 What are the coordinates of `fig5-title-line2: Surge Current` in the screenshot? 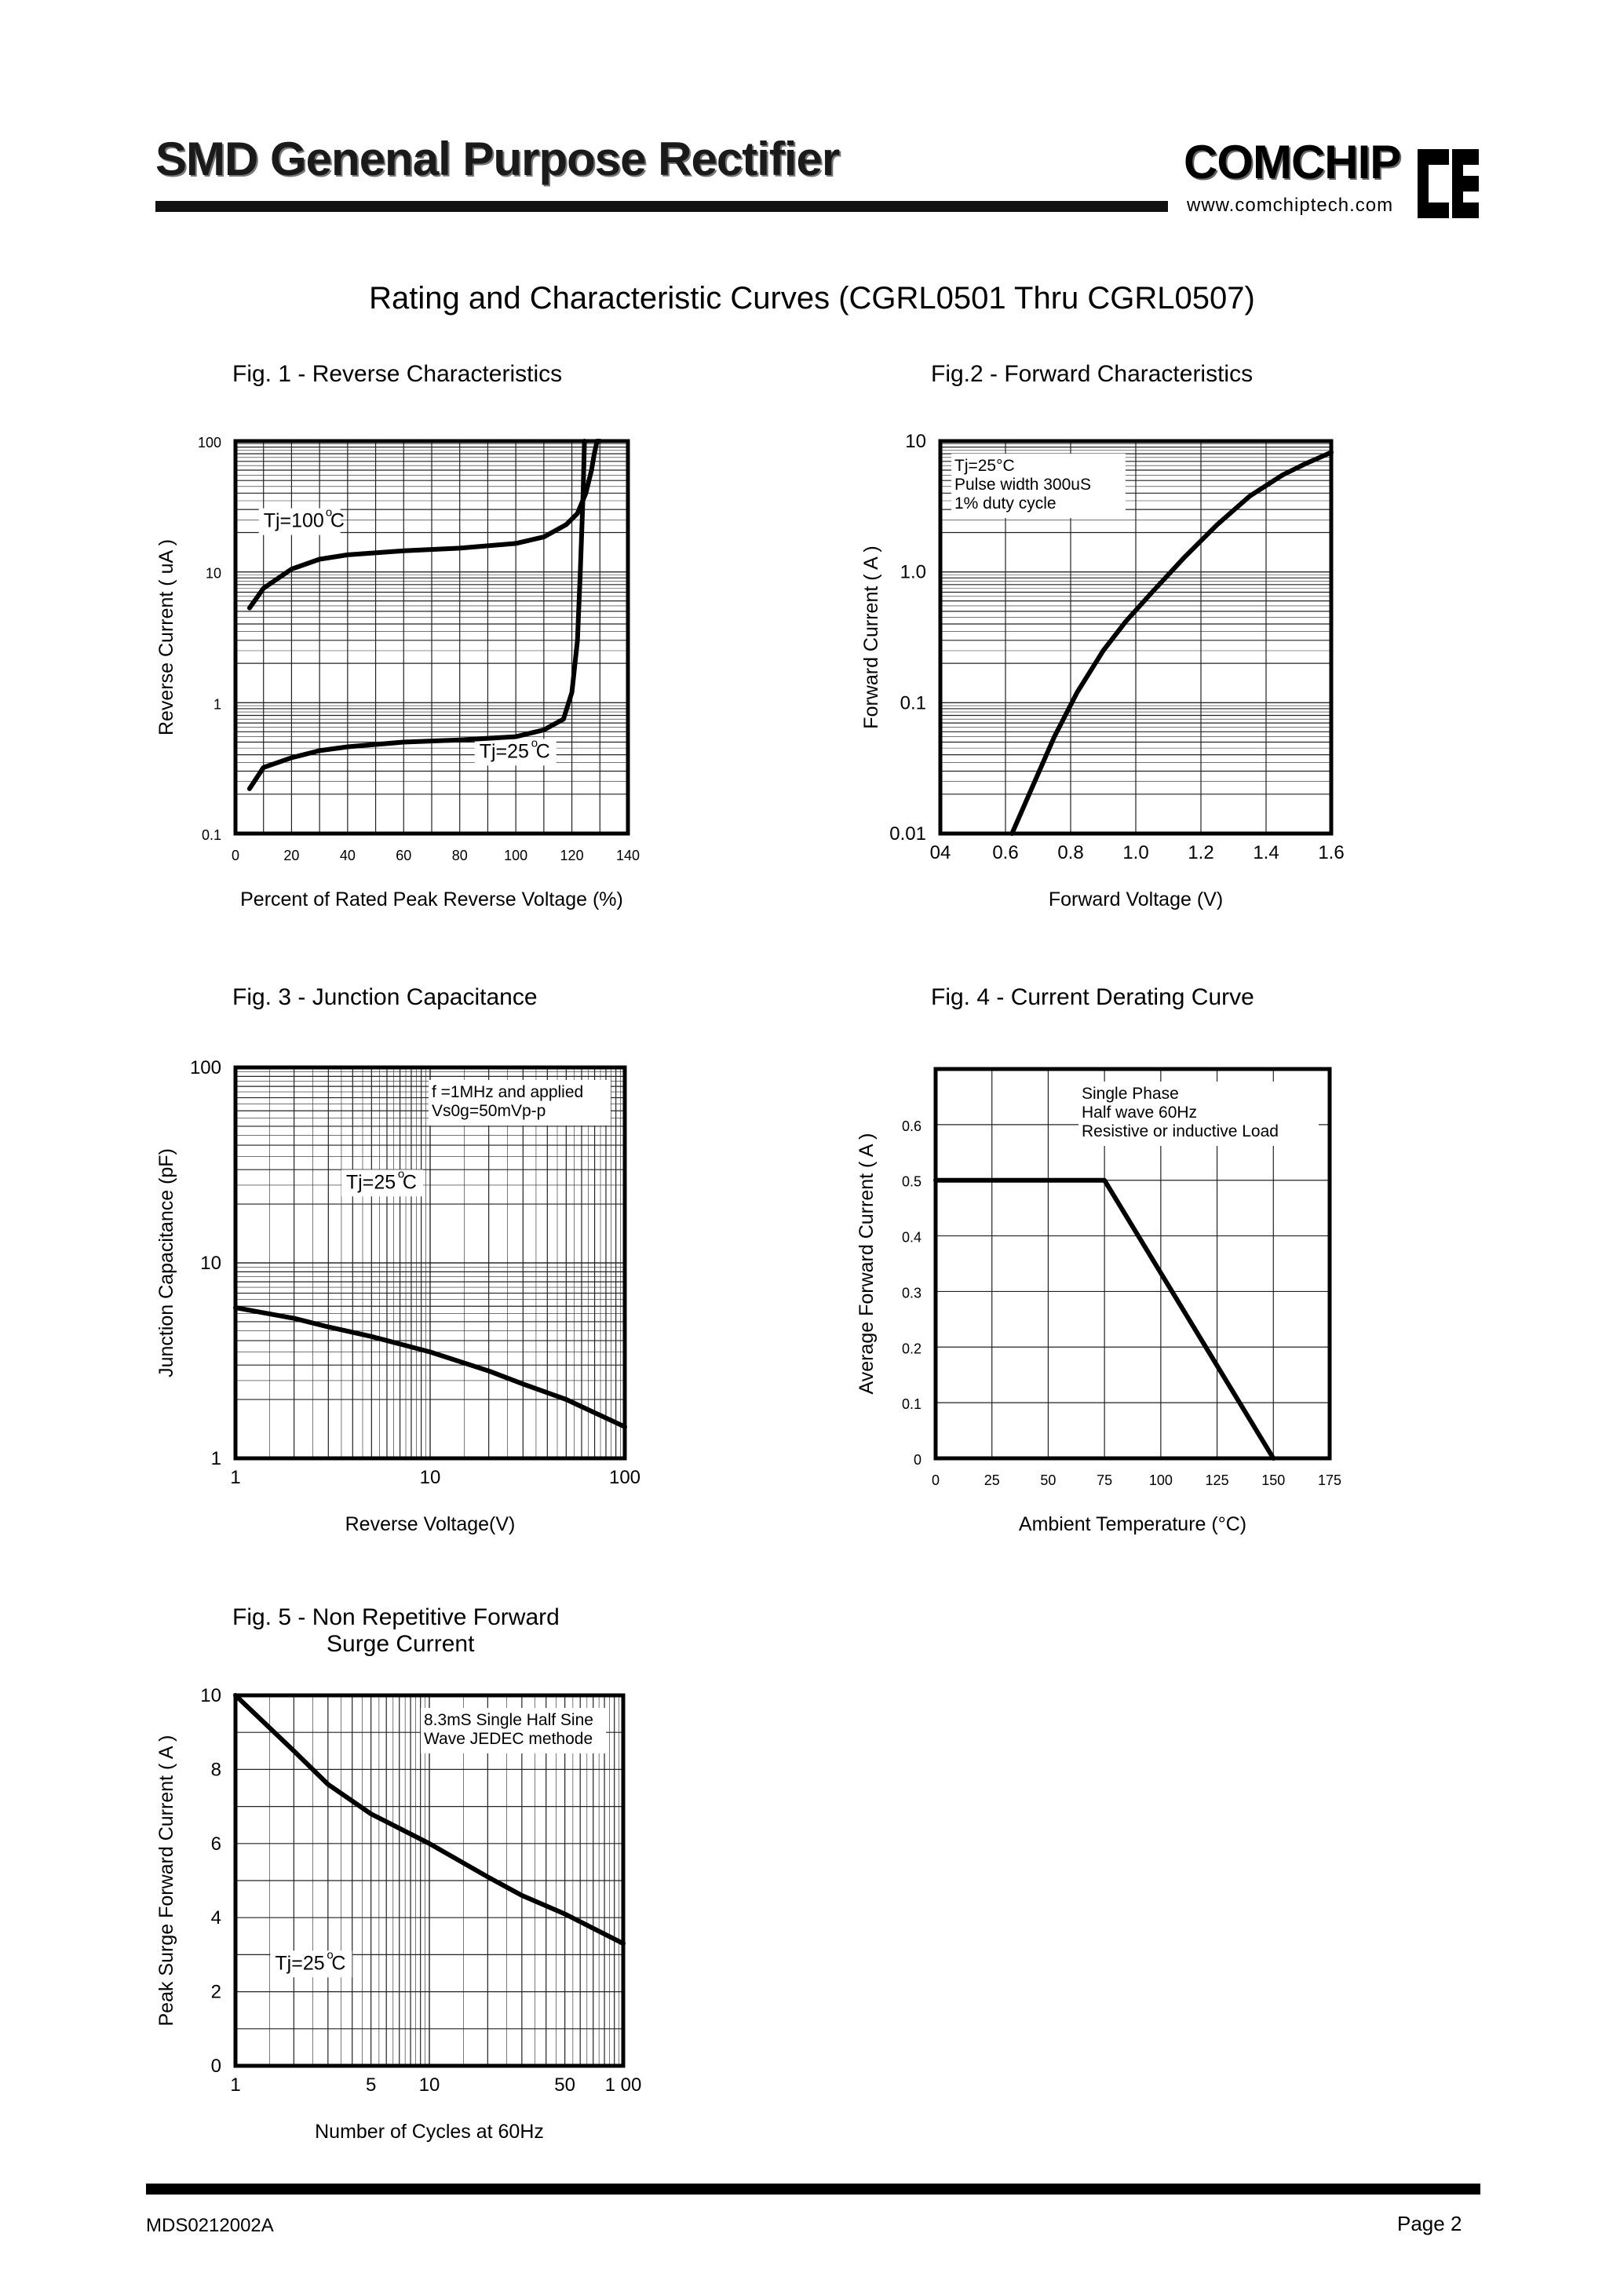 It's located at (401, 1644).